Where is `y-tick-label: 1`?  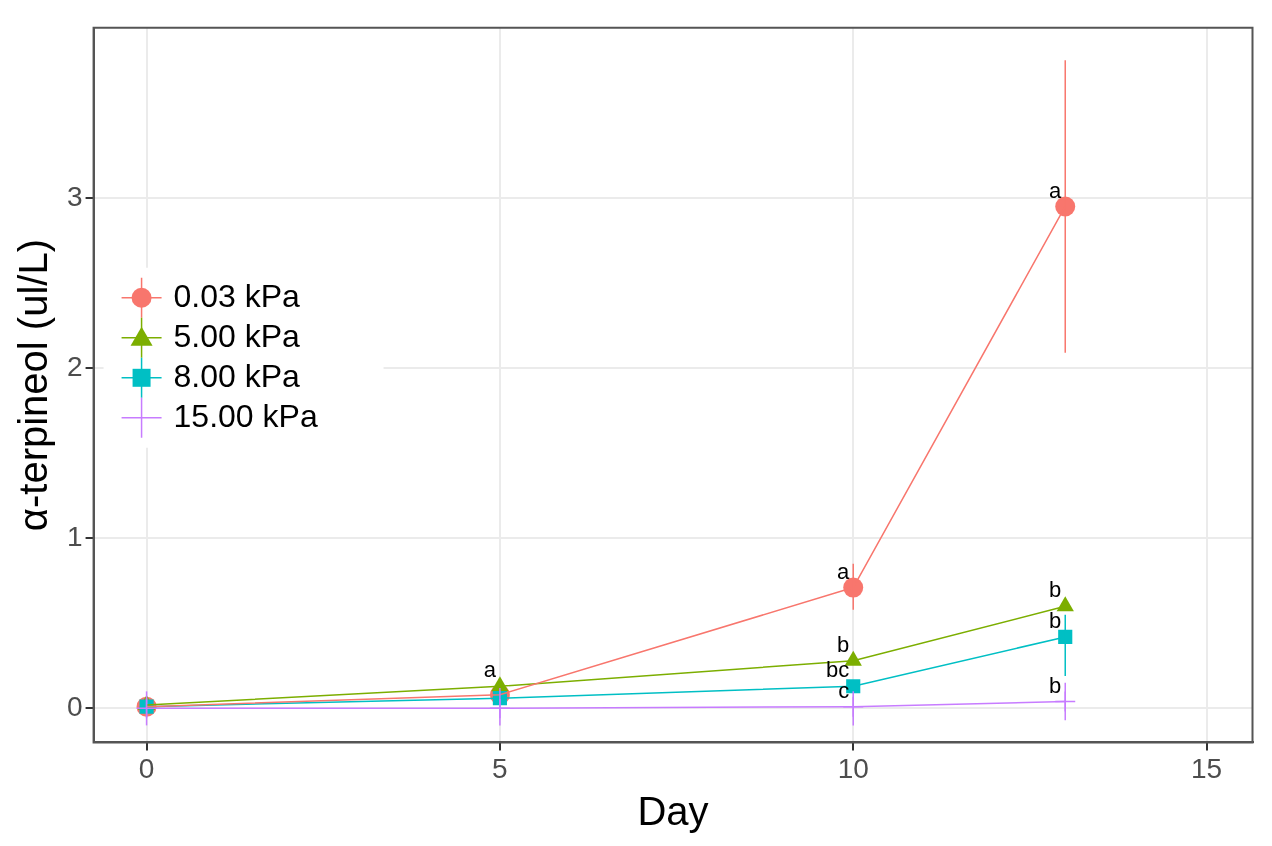
y-tick-label: 1 is located at coordinates (74, 536).